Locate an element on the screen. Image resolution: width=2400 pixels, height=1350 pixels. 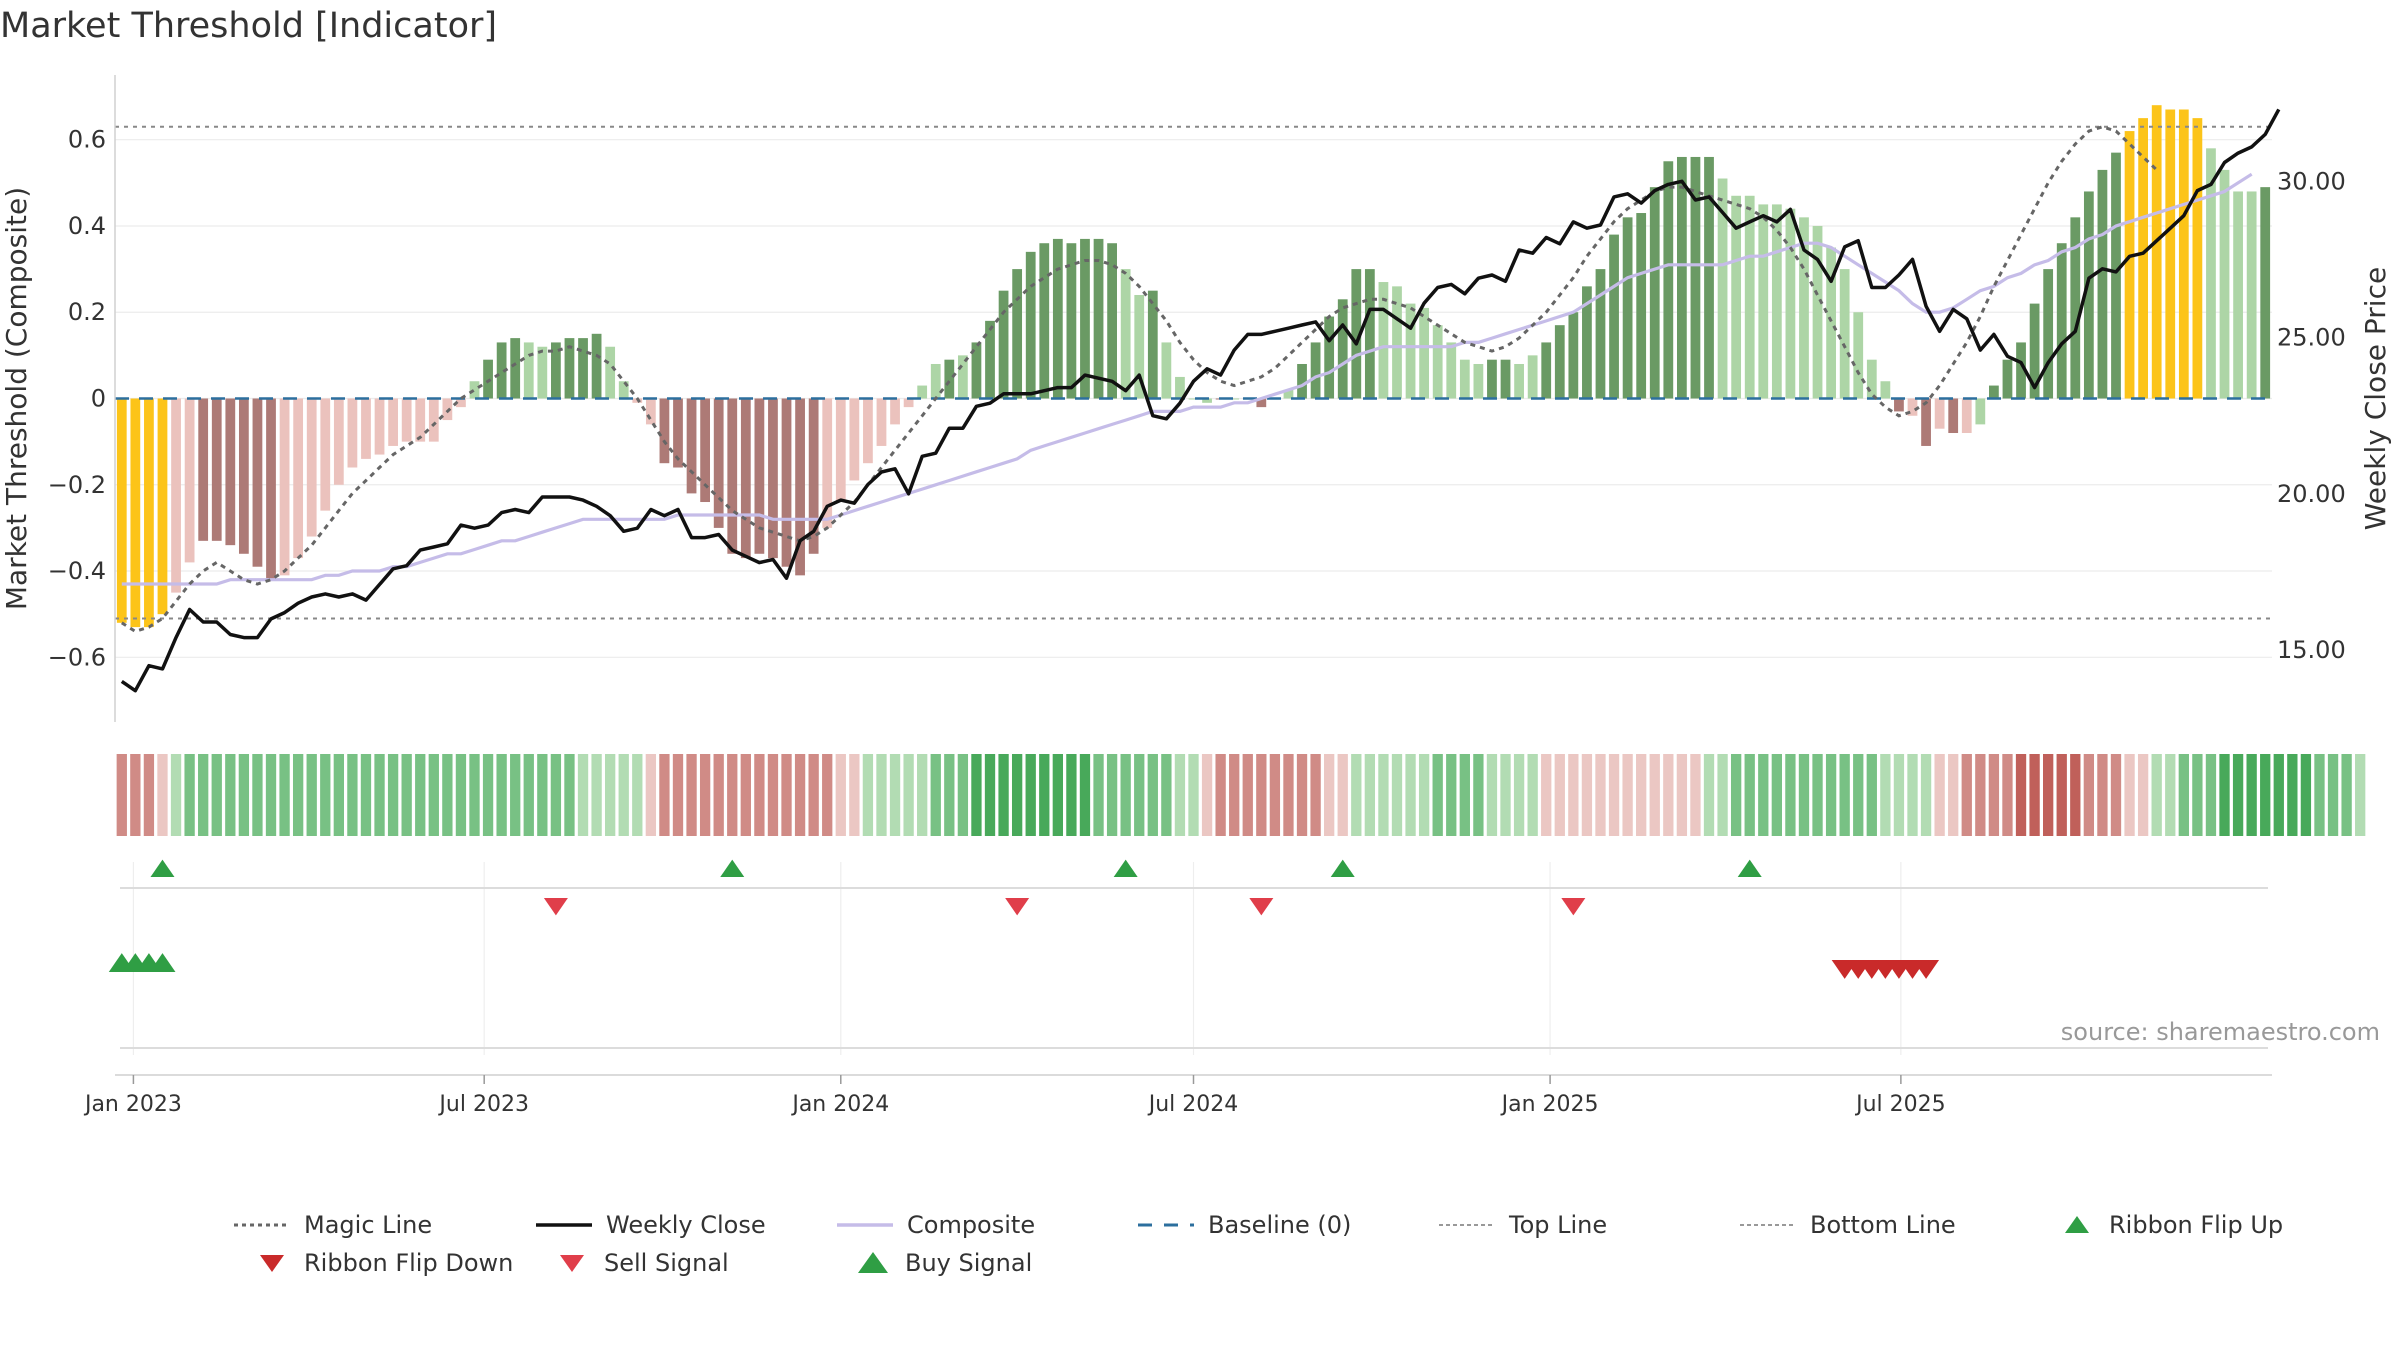
legend-item: Baseline (0) is located at coordinates (1244, 1225).